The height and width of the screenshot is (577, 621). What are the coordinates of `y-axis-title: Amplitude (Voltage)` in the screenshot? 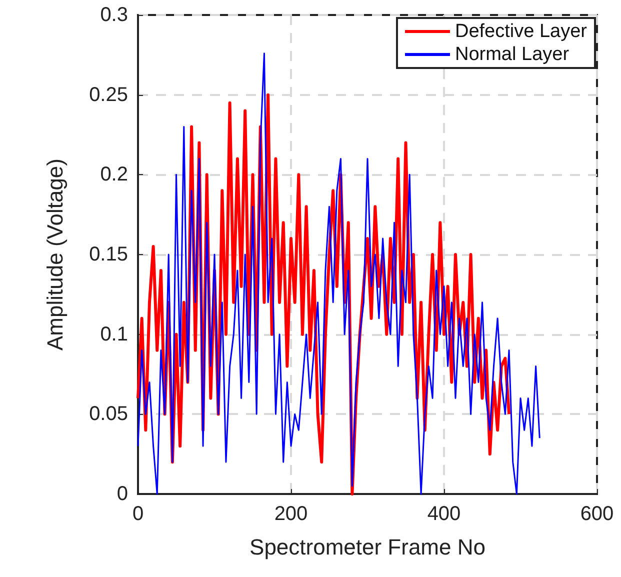 It's located at (55, 254).